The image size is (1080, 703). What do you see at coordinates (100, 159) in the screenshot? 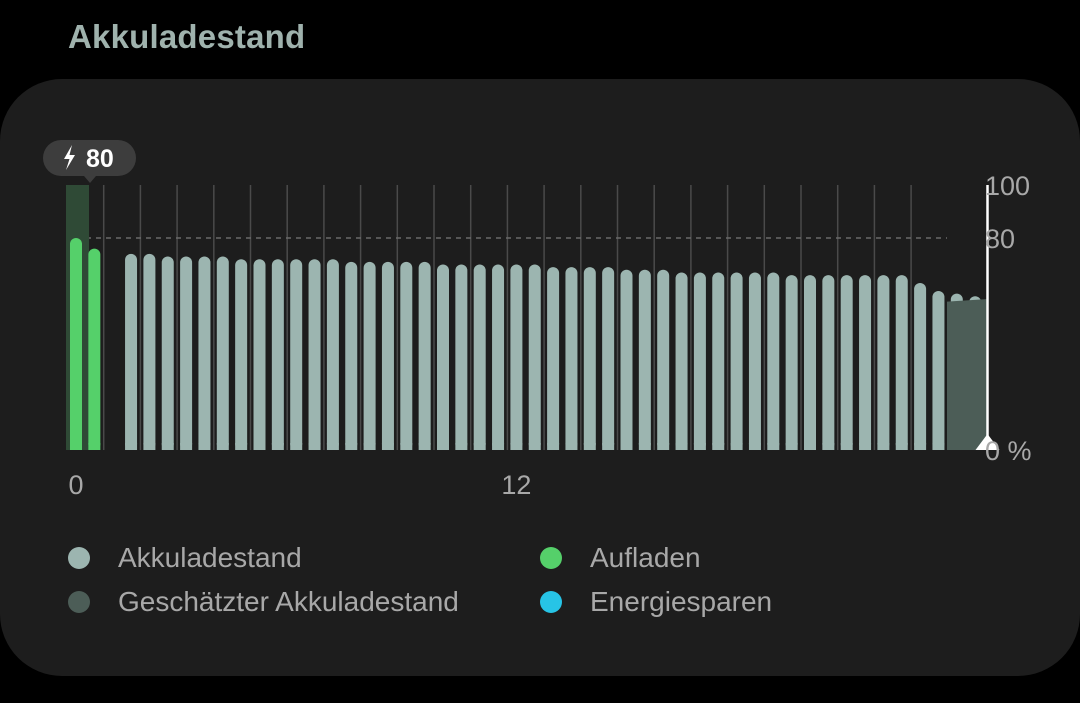
I see `charge-badge-value: 80` at bounding box center [100, 159].